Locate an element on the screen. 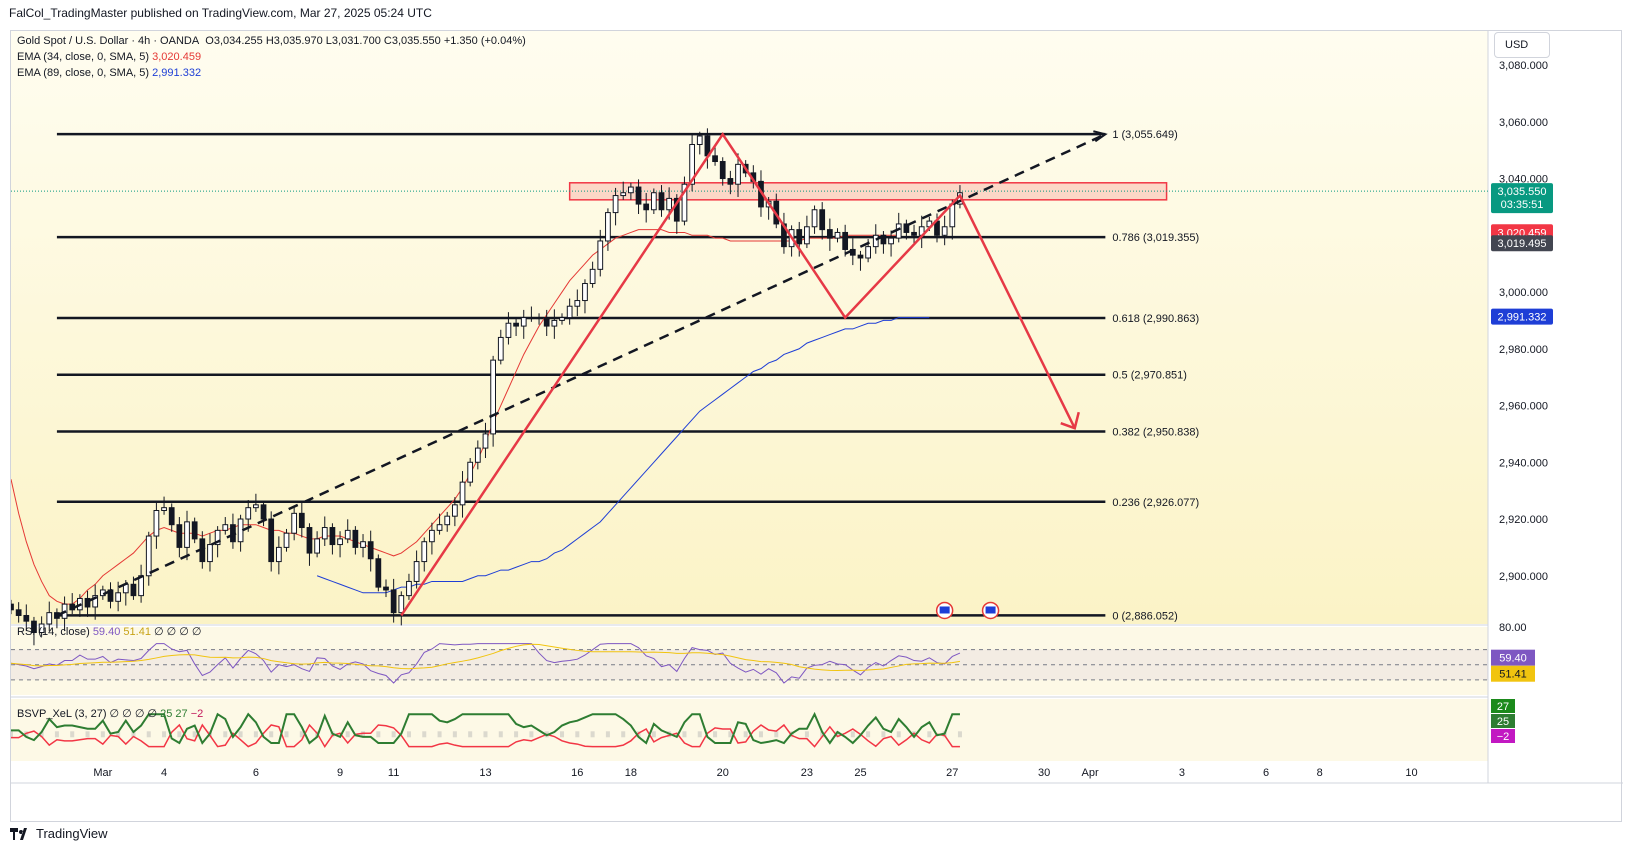 The image size is (1634, 853). rsi-label: RSI (14, close) is located at coordinates (53, 632).